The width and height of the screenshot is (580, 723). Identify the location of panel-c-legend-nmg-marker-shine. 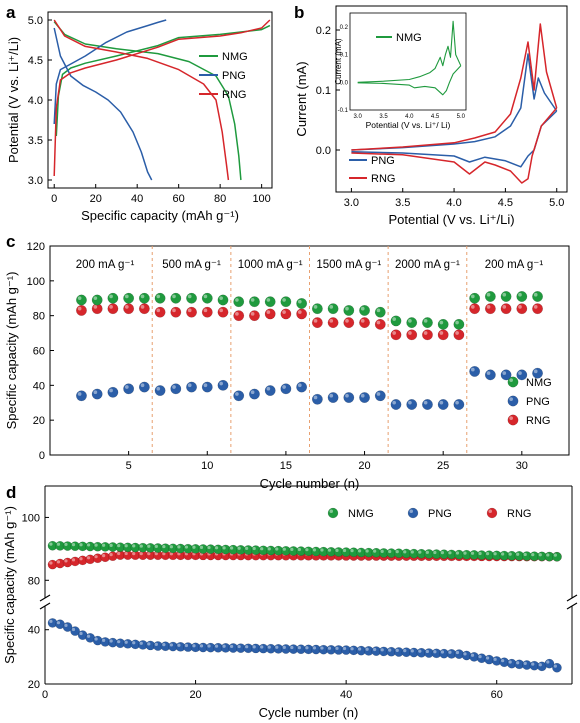
(511, 380).